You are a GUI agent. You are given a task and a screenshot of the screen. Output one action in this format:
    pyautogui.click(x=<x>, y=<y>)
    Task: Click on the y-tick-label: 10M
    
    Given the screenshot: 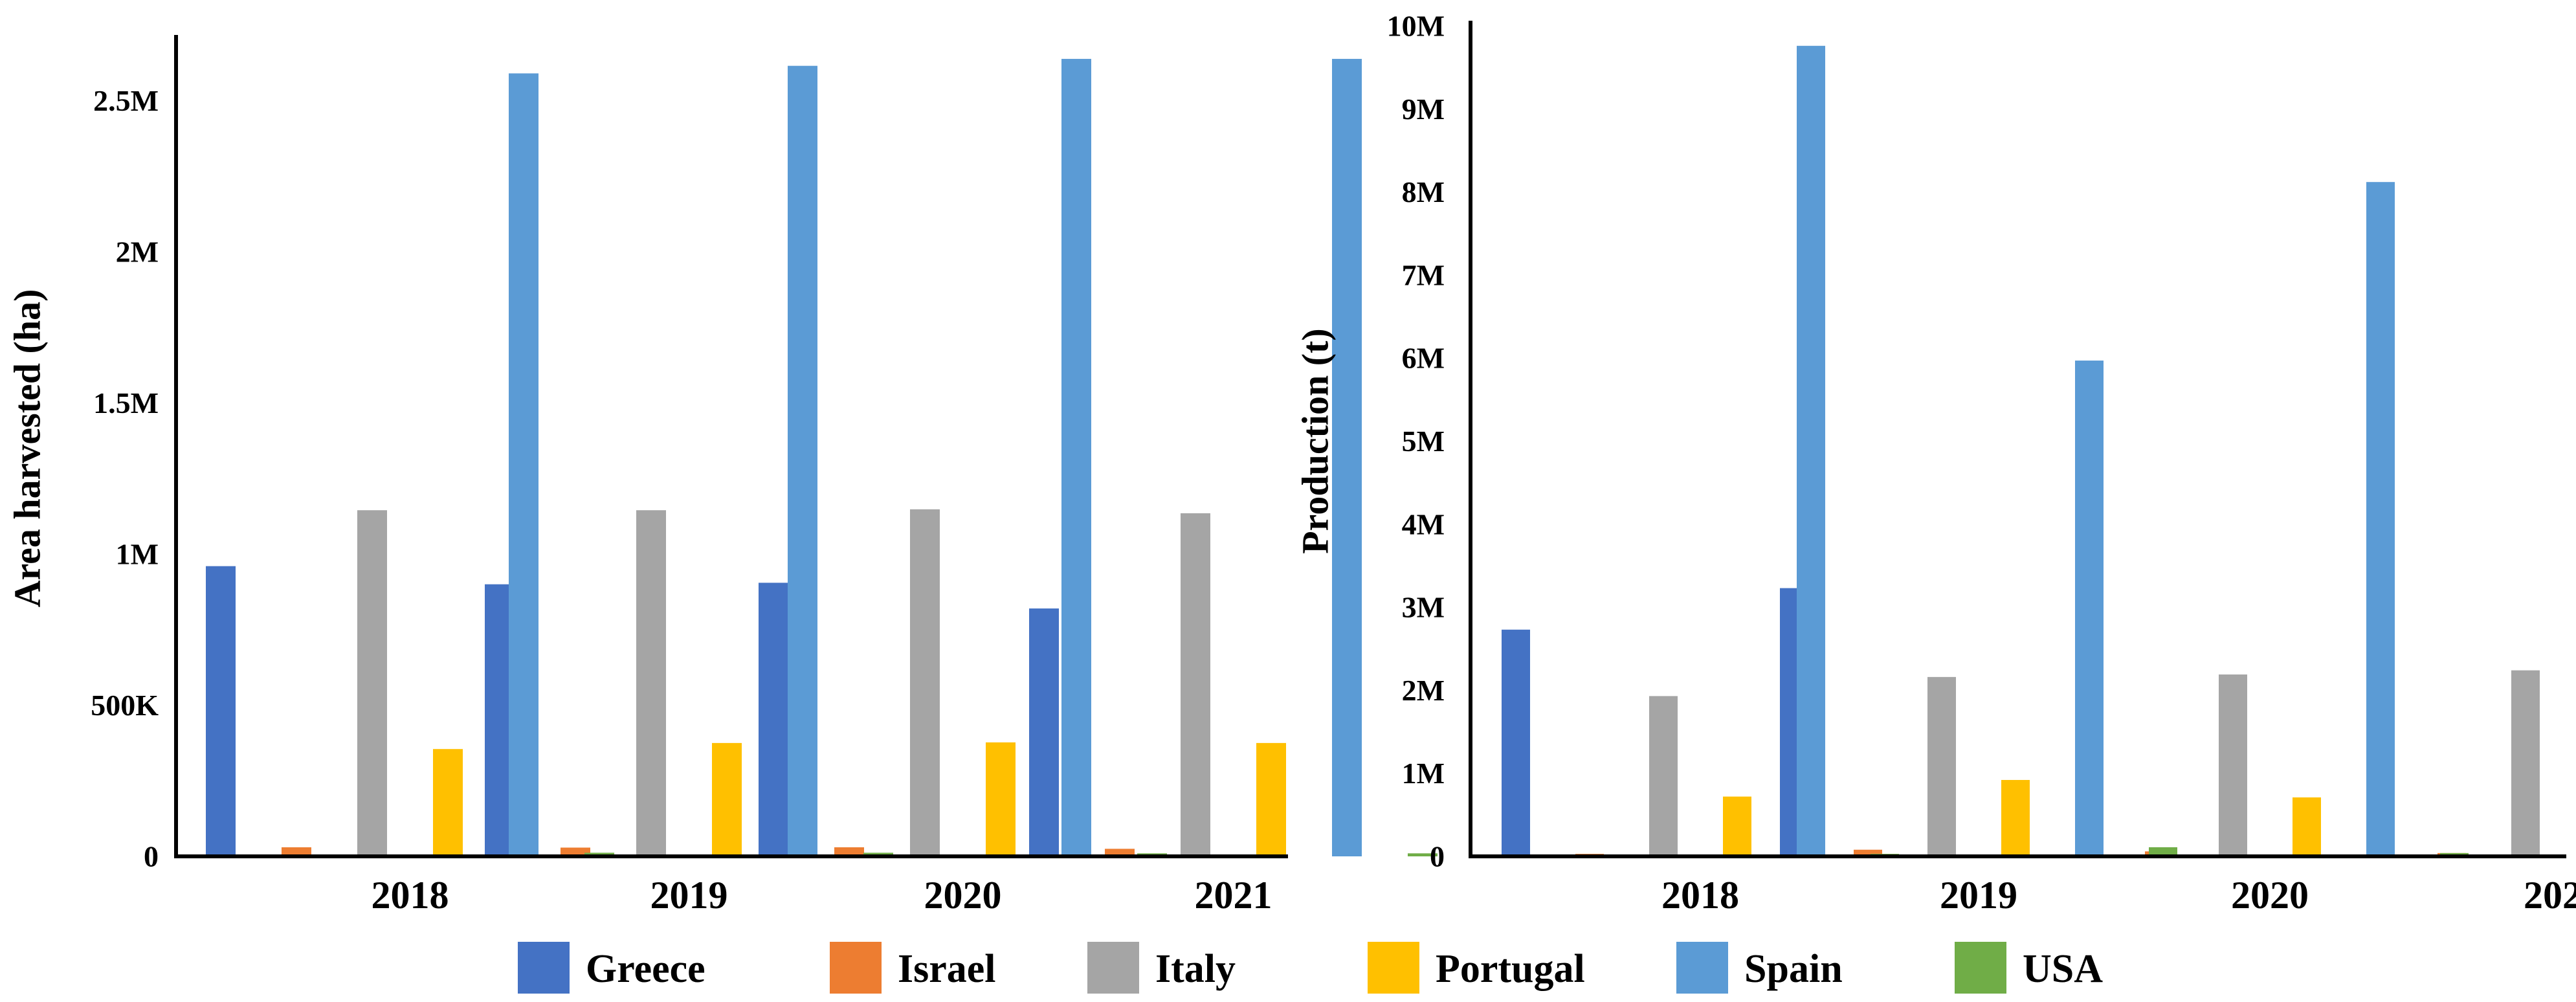 What is the action you would take?
    pyautogui.click(x=1416, y=27)
    